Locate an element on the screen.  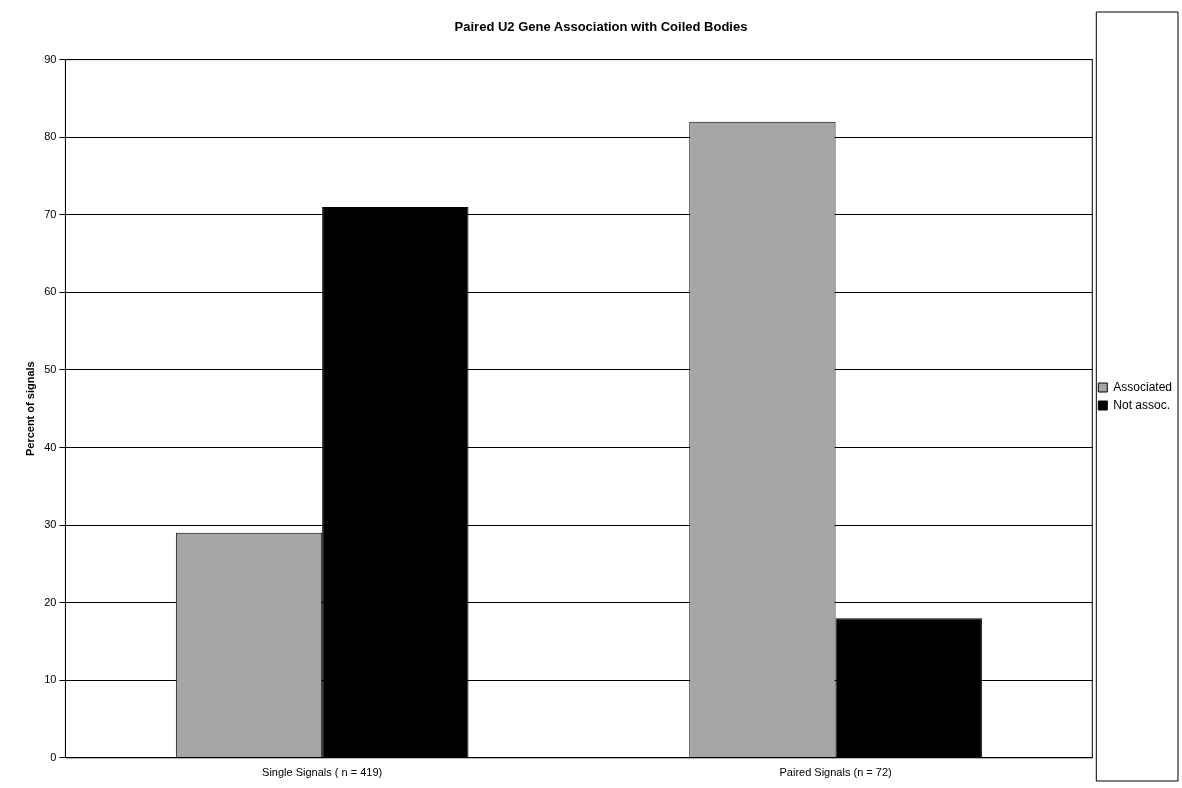
y-tick-label: 20 is located at coordinates (50, 601).